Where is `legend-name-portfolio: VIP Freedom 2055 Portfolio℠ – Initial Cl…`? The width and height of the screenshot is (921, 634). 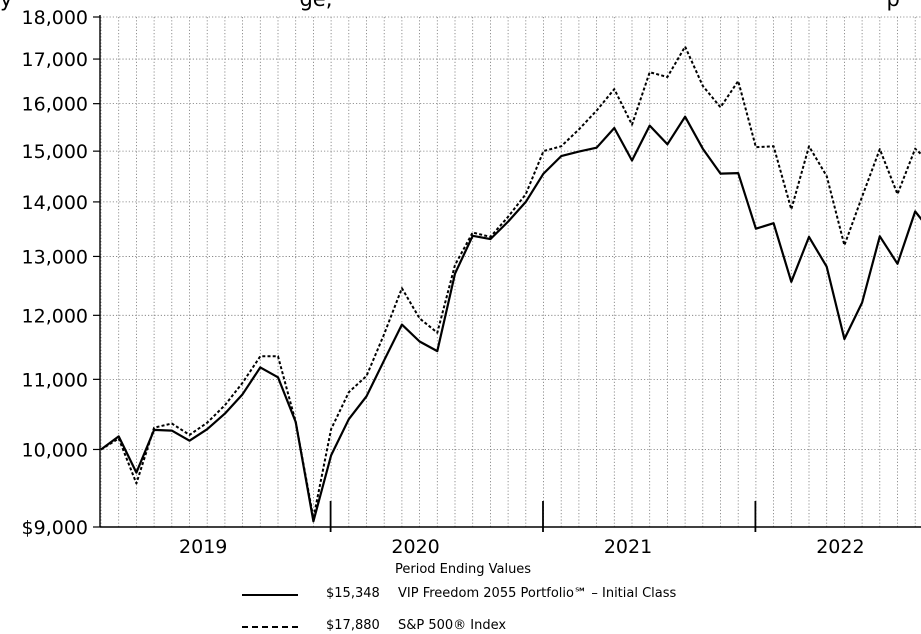
legend-name-portfolio: VIP Freedom 2055 Portfolio℠ – Initial Cl… is located at coordinates (537, 593).